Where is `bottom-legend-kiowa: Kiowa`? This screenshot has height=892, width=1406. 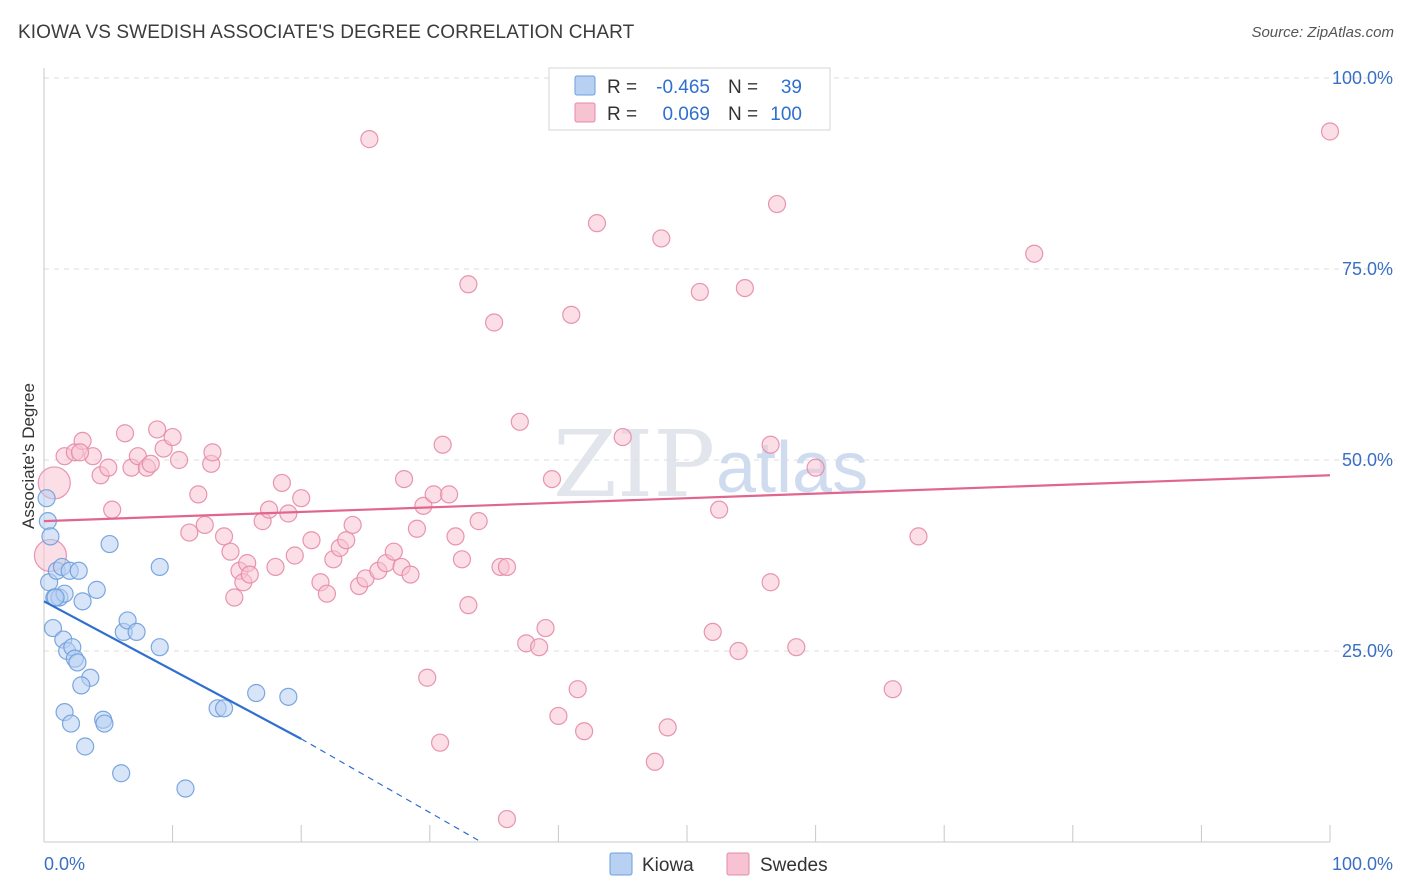 bottom-legend-kiowa: Kiowa is located at coordinates (668, 865).